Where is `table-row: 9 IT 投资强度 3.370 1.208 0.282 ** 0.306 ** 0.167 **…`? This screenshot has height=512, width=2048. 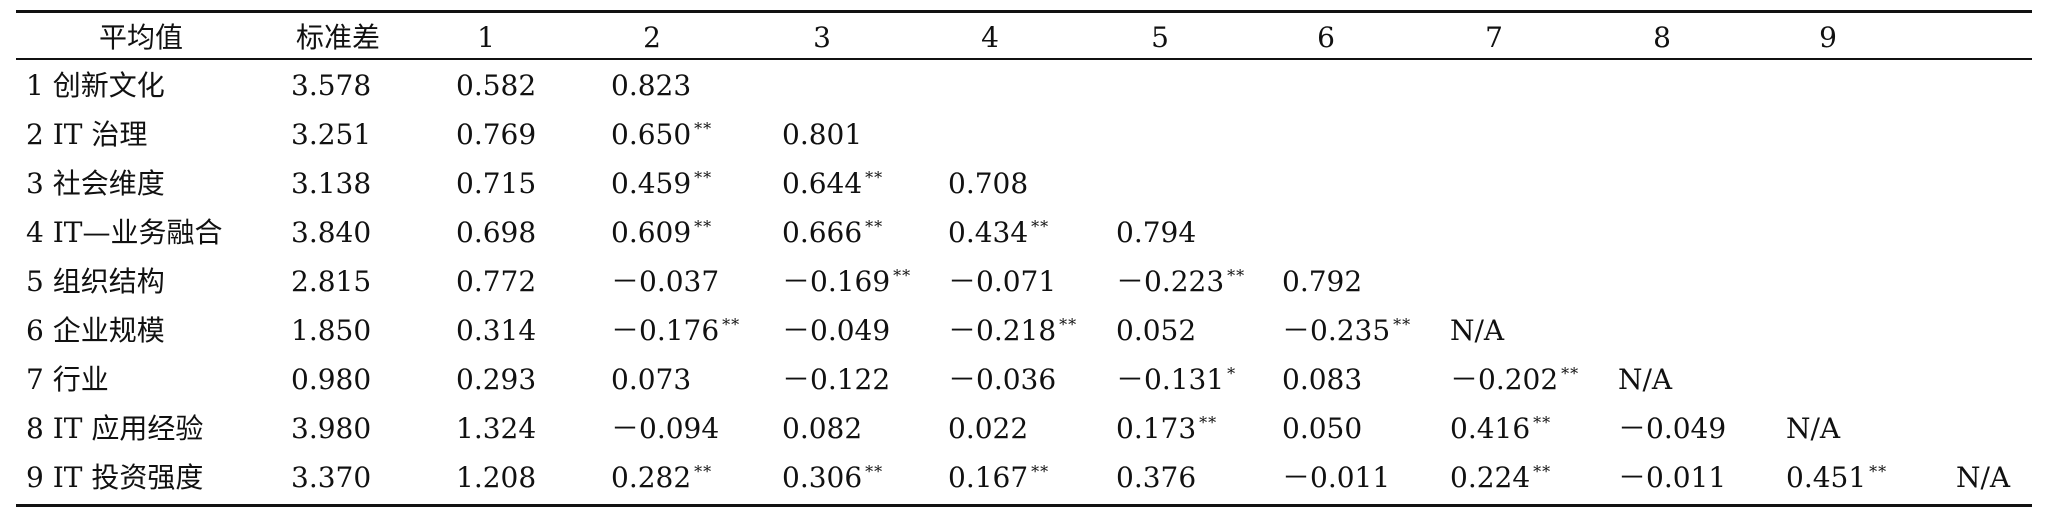
table-row: 9 IT 投资强度 3.370 1.208 0.282 ** 0.306 ** 0.167 **… is located at coordinates (1024, 478).